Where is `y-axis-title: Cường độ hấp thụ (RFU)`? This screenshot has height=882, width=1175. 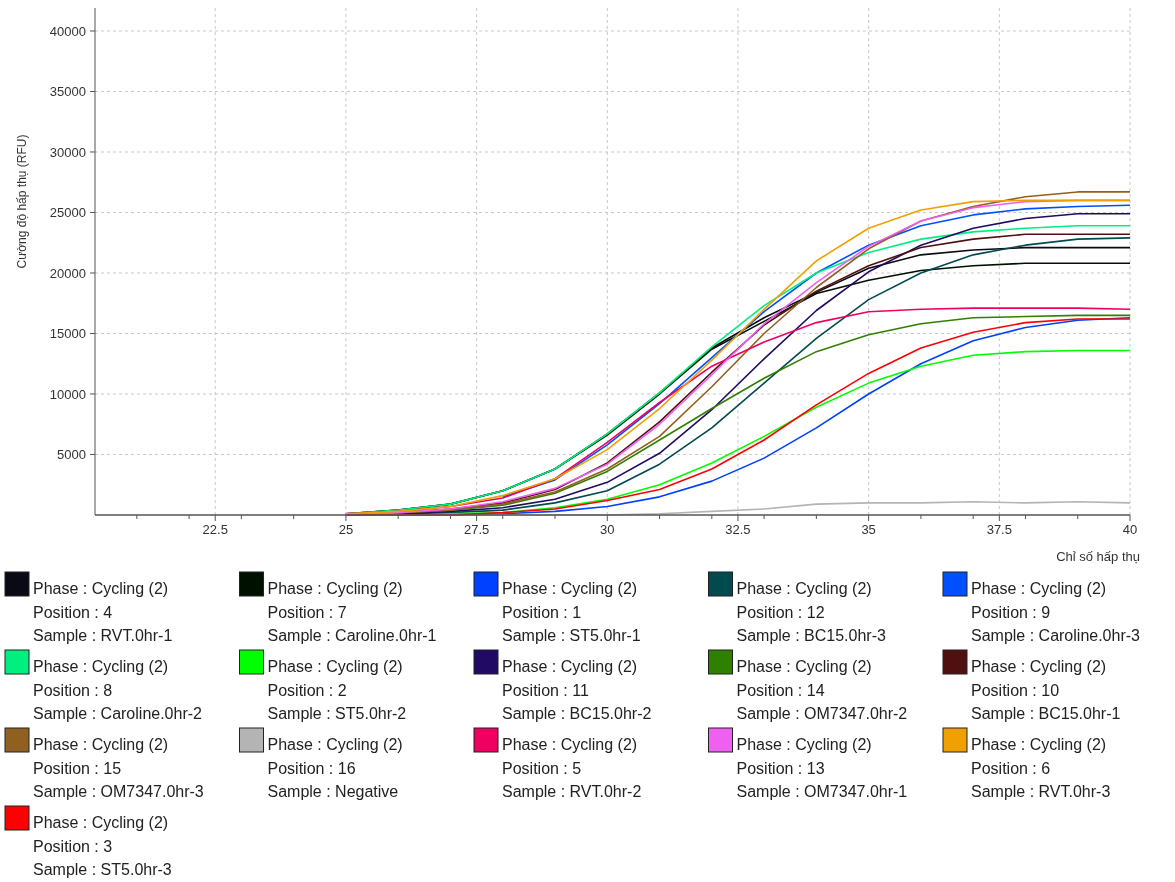
y-axis-title: Cường độ hấp thụ (RFU) is located at coordinates (22, 201).